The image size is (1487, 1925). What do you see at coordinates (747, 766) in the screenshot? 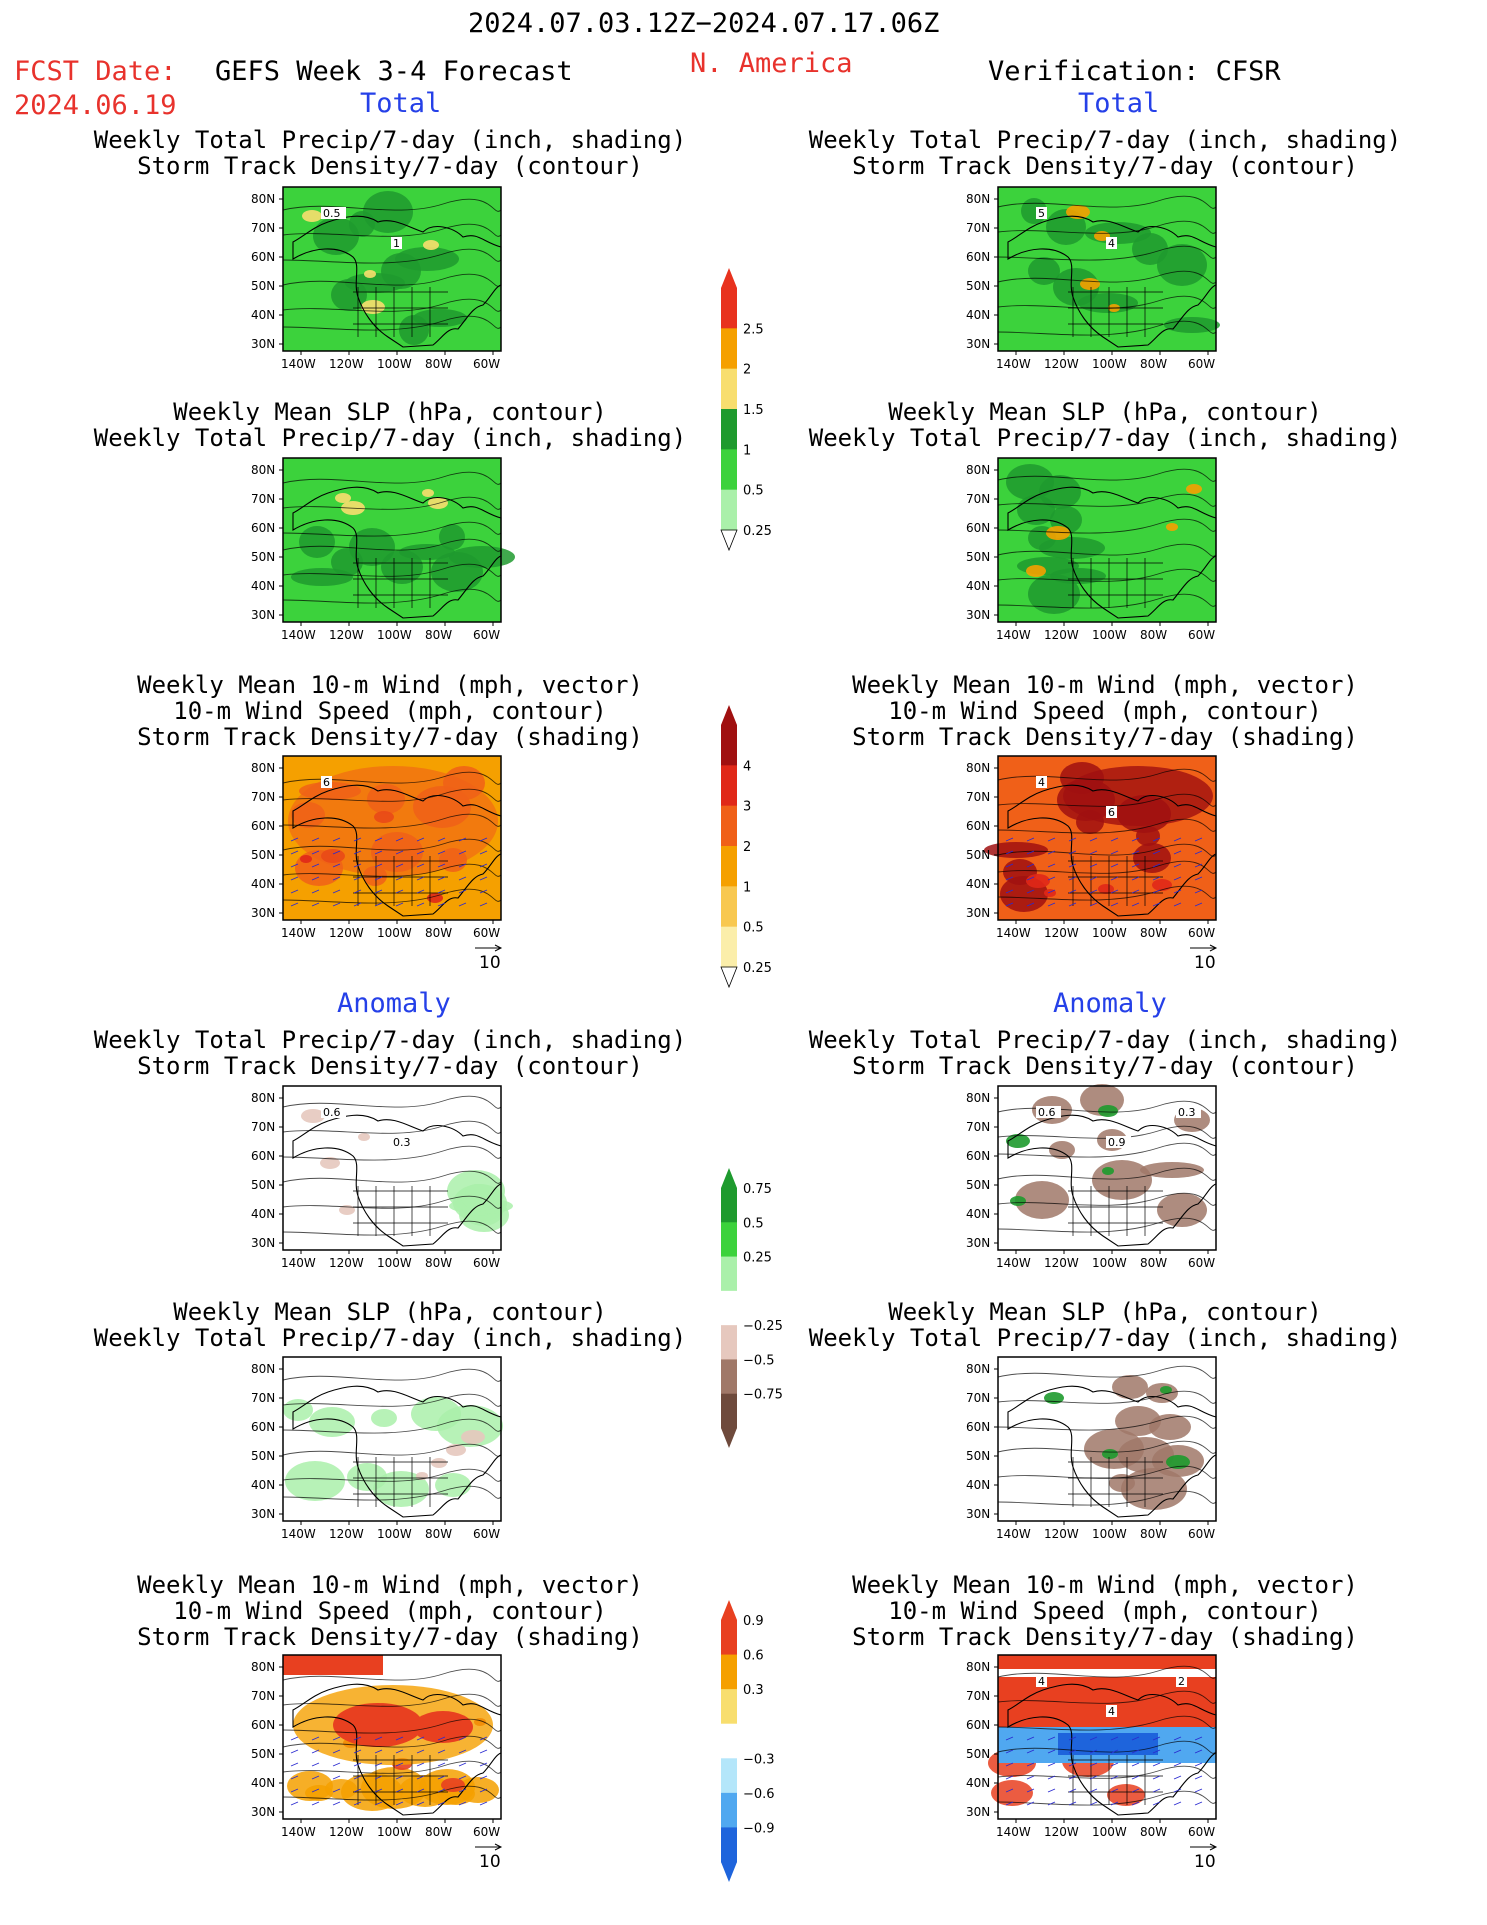
I see `colorbar-label: 4` at bounding box center [747, 766].